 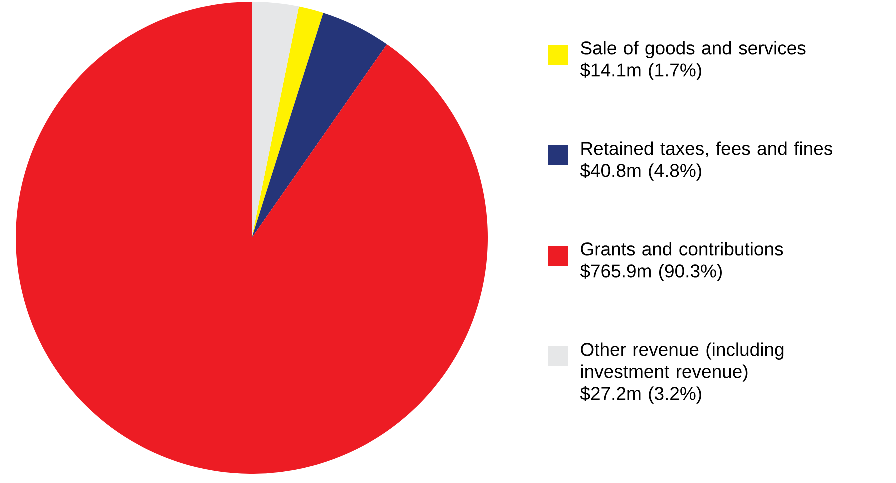 What do you see at coordinates (693, 49) in the screenshot?
I see `legend-label: Sale of goods and services` at bounding box center [693, 49].